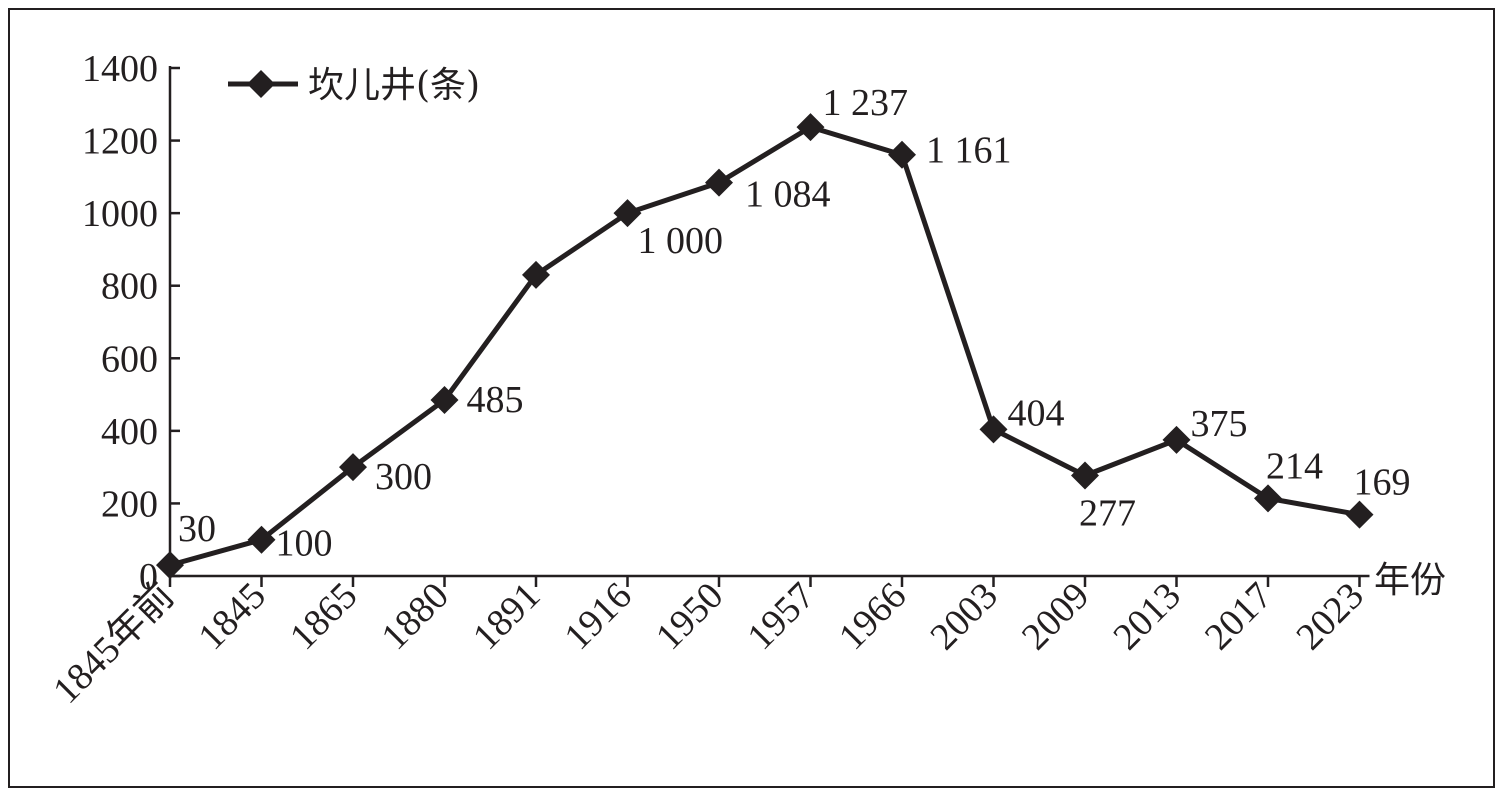 Image resolution: width=1507 pixels, height=800 pixels. What do you see at coordinates (148, 577) in the screenshot?
I see `y-tick-label: 0` at bounding box center [148, 577].